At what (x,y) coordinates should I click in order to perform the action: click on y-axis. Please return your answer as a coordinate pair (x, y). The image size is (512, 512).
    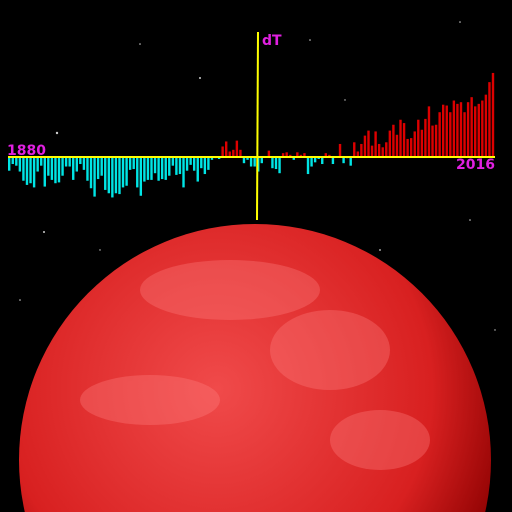
    Looking at the image, I should click on (257, 126).